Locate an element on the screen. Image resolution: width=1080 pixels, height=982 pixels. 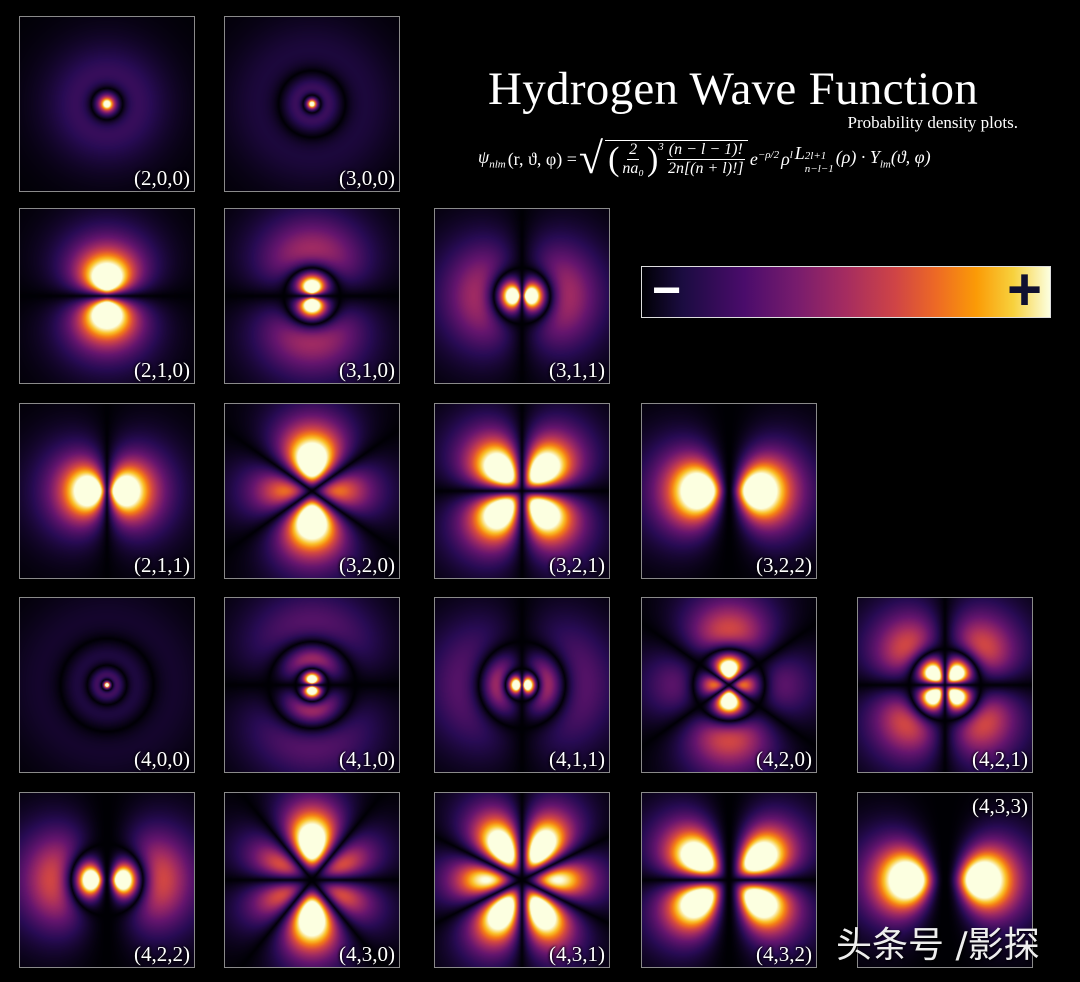
sqrt-sign: √ is located at coordinates (591, 158).